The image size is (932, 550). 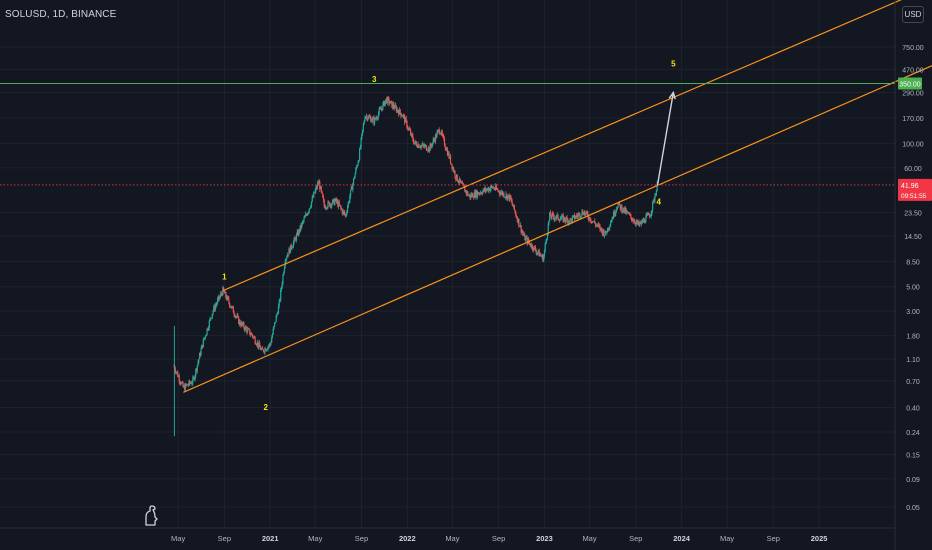 What do you see at coordinates (658, 201) in the screenshot?
I see `wave-label-4: 4` at bounding box center [658, 201].